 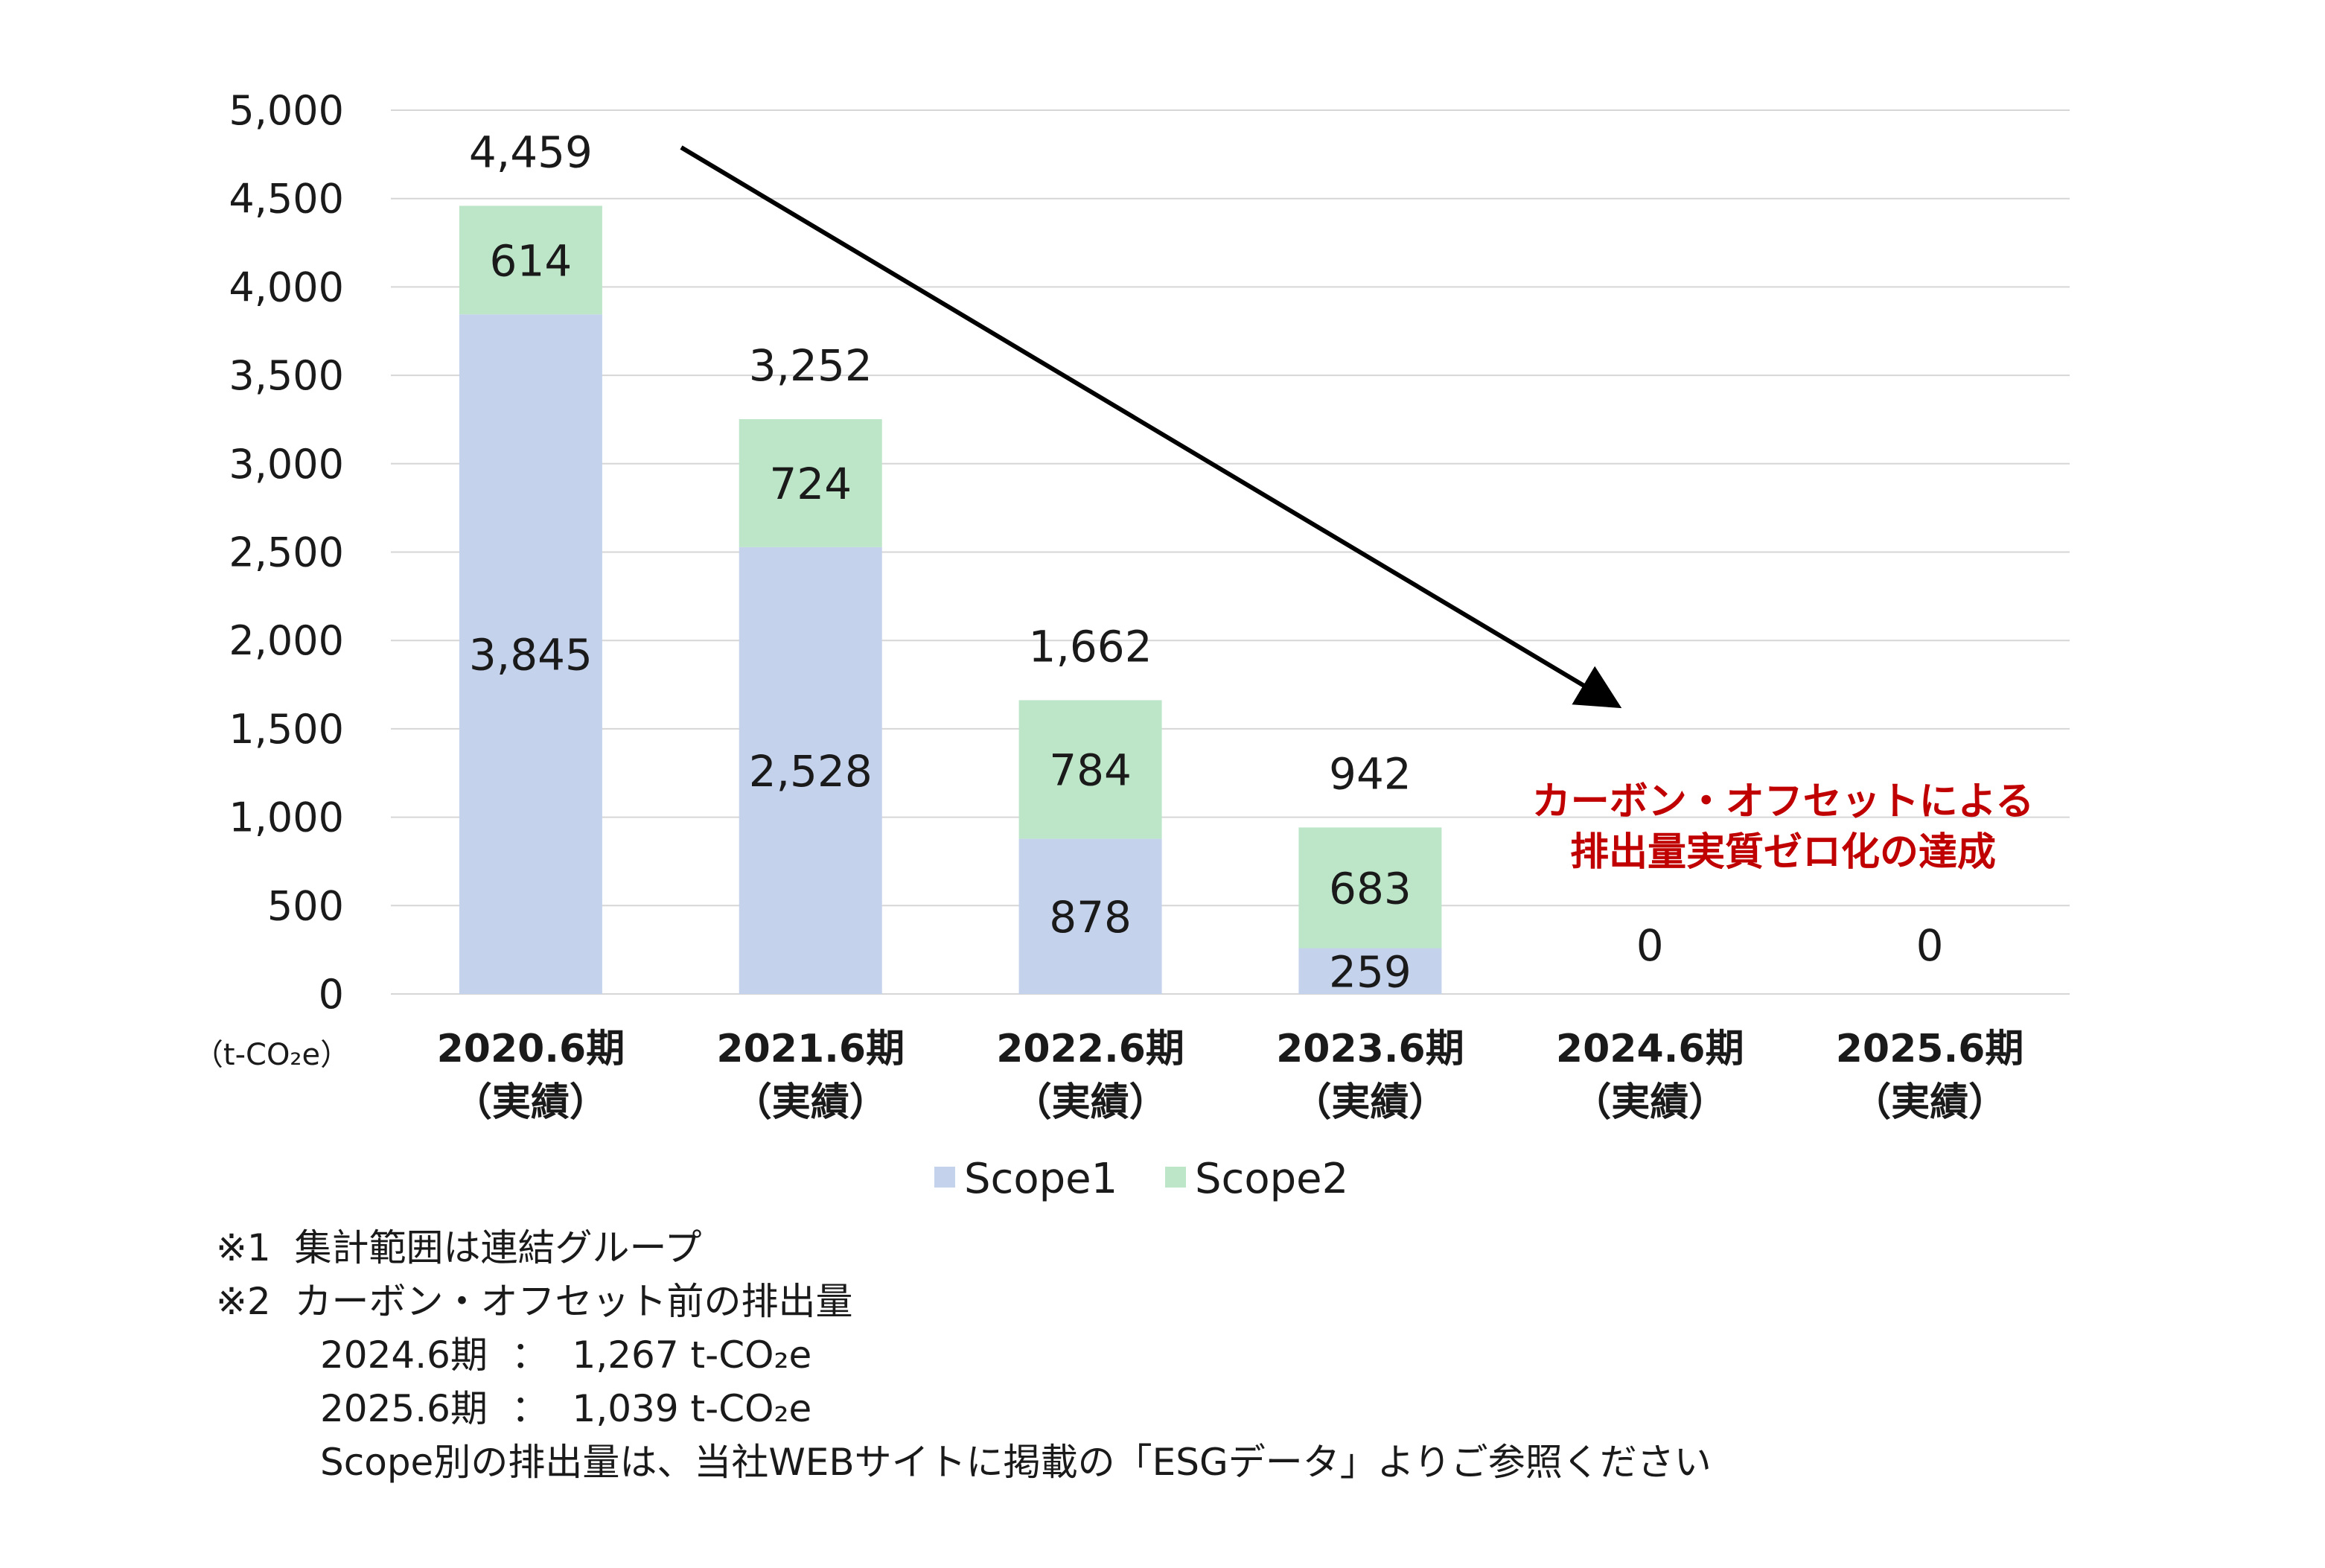 I want to click on legend-label-scope2: Scope2, so click(x=1271, y=1179).